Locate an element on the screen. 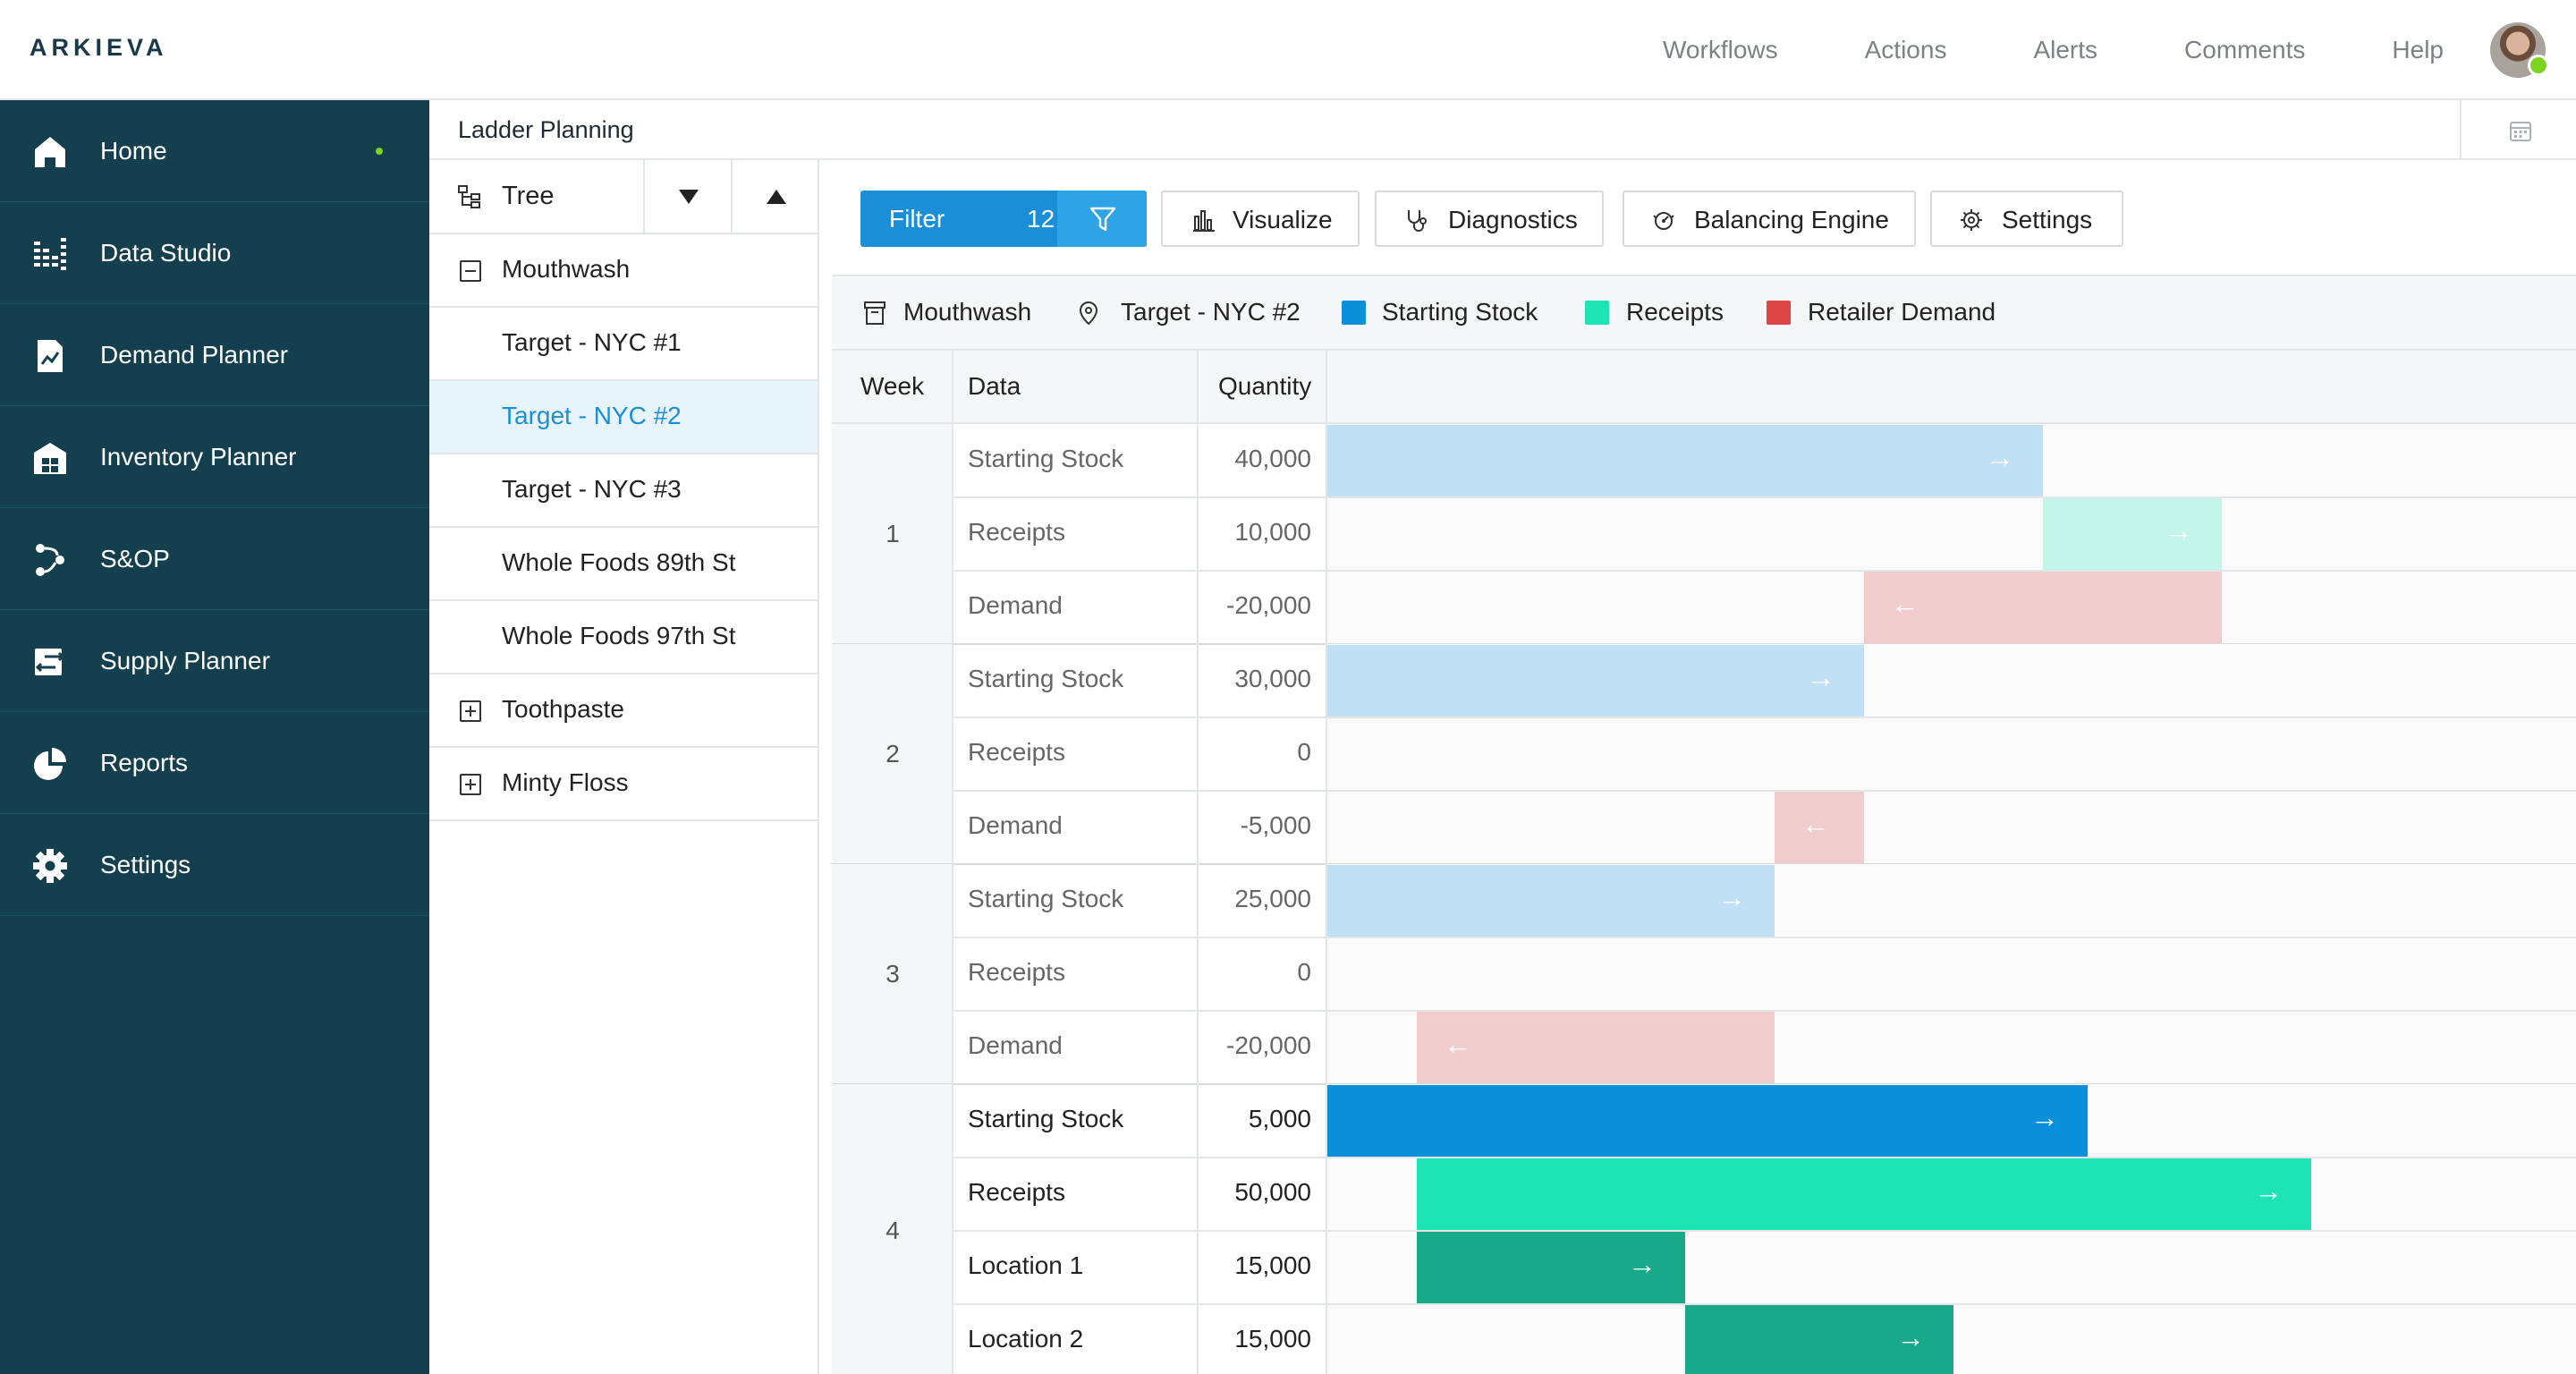 This screenshot has width=2576, height=1374. quantity-cell: 50,000 is located at coordinates (1272, 1192).